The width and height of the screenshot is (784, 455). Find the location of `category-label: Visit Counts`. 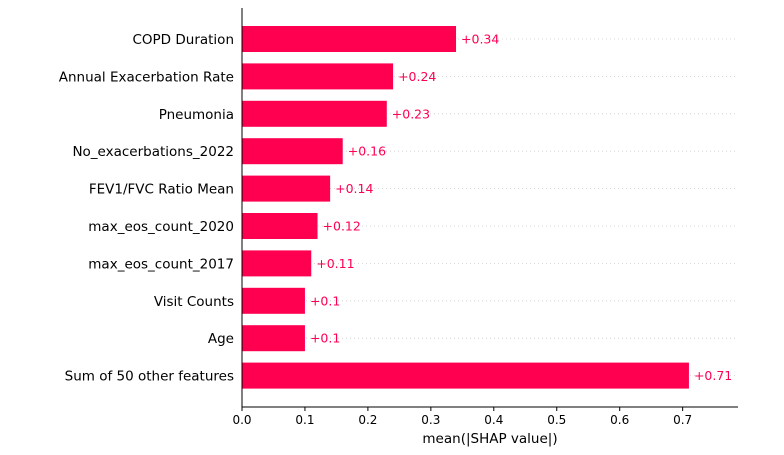

category-label: Visit Counts is located at coordinates (194, 302).